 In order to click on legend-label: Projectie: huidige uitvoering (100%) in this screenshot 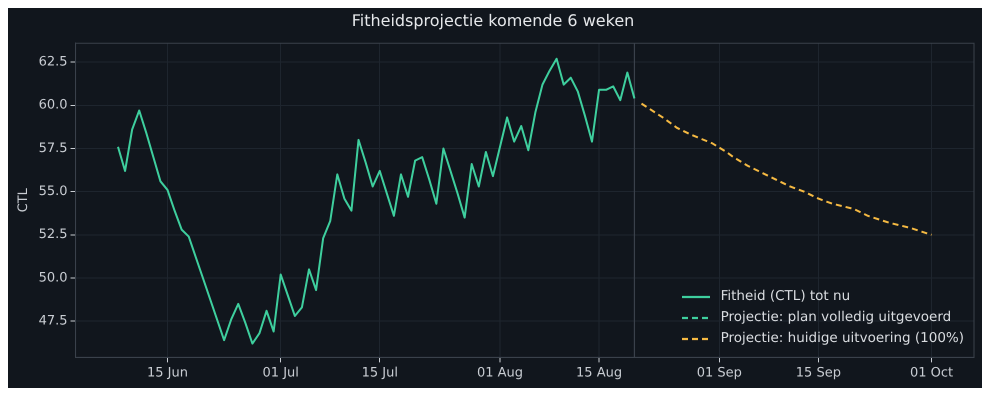, I will do `click(842, 338)`.